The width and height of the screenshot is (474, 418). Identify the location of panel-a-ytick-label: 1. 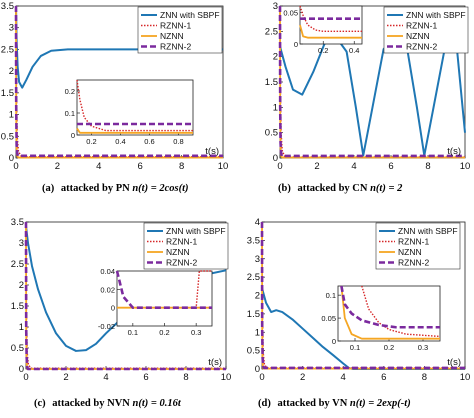
(11, 115).